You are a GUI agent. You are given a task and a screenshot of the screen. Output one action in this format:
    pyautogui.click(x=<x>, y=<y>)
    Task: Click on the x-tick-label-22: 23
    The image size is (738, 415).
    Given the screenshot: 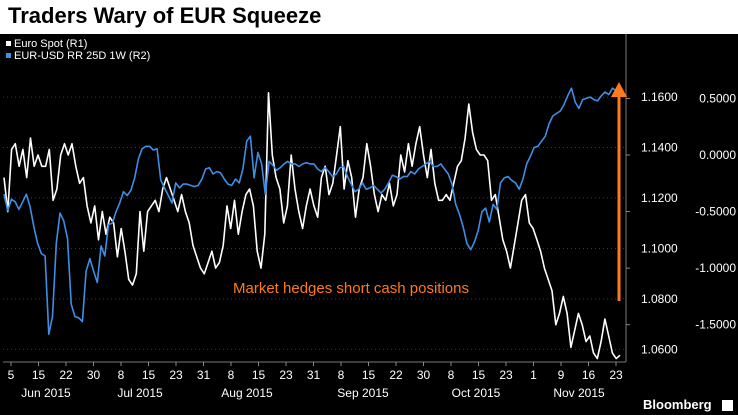 What is the action you would take?
    pyautogui.click(x=616, y=375)
    